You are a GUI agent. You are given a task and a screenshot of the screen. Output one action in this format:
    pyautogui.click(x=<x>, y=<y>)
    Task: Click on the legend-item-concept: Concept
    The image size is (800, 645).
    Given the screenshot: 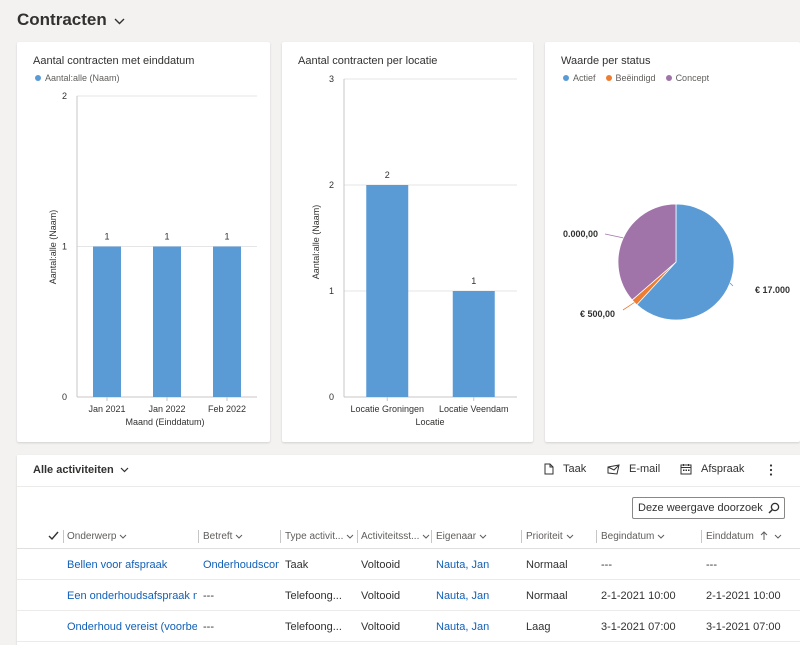 What is the action you would take?
    pyautogui.click(x=687, y=78)
    